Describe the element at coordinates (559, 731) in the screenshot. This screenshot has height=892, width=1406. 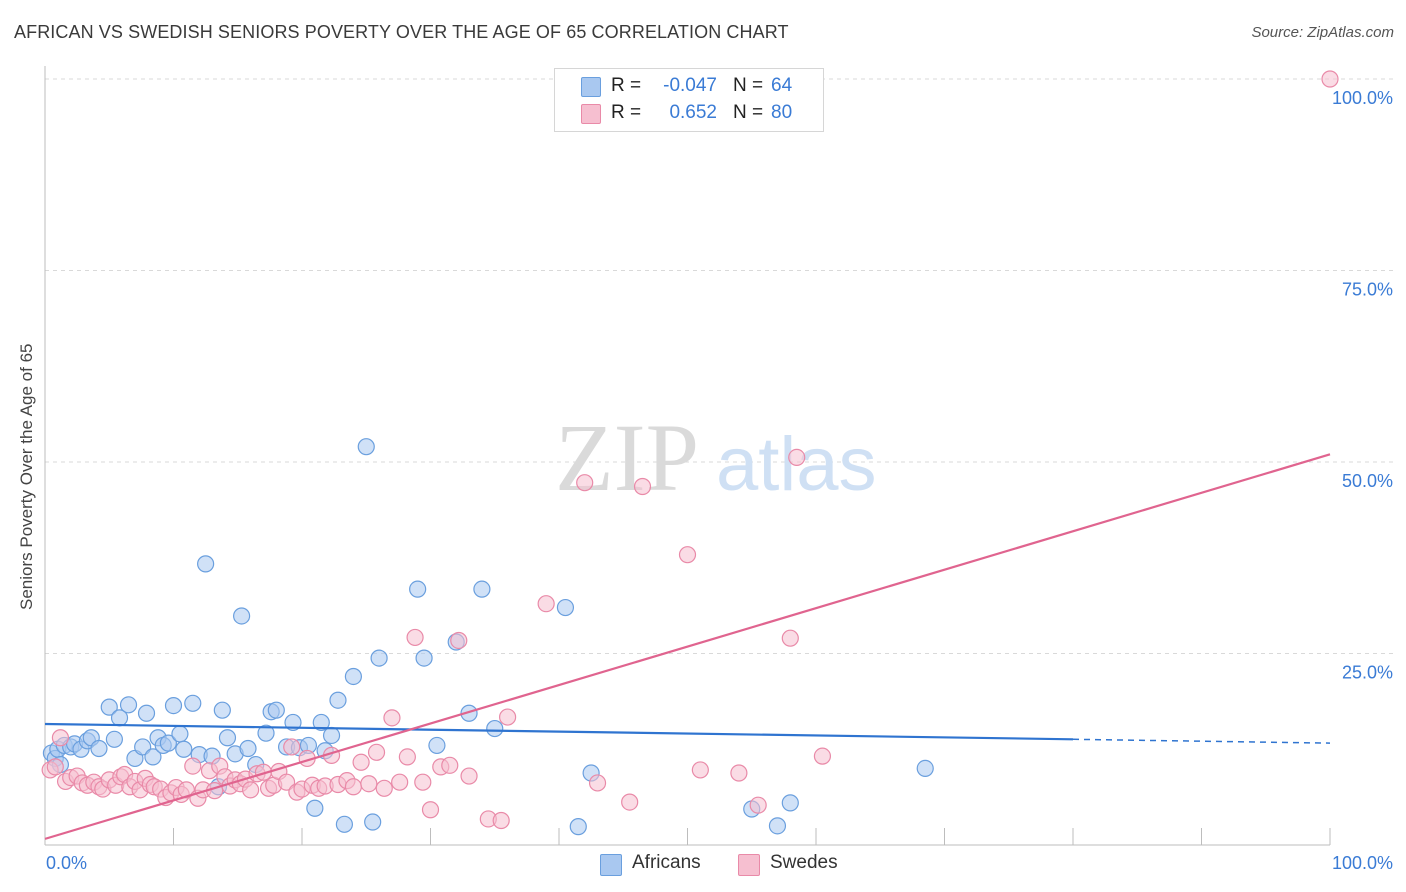
I see `africans-trend-line` at that location.